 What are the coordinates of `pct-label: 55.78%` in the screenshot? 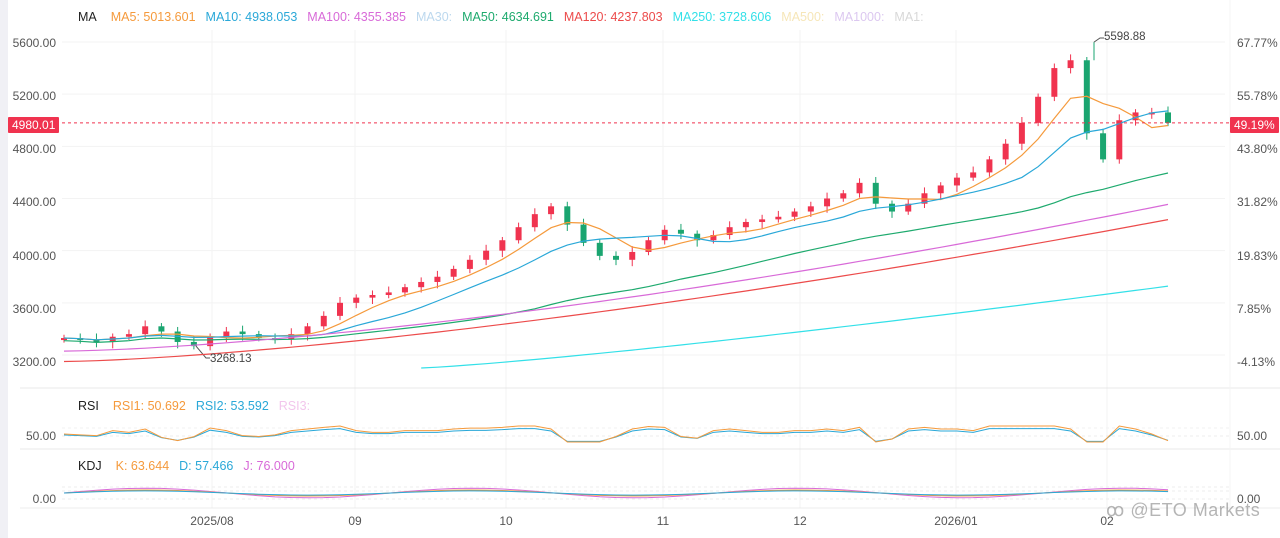 It's located at (1257, 96).